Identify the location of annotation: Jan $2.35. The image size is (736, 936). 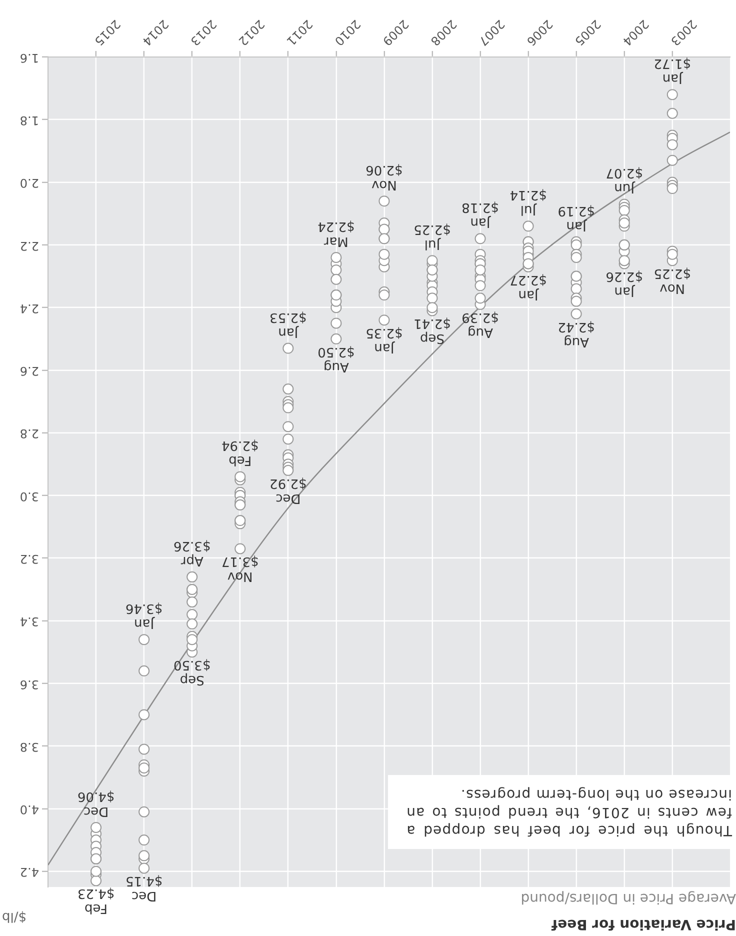
(384, 340).